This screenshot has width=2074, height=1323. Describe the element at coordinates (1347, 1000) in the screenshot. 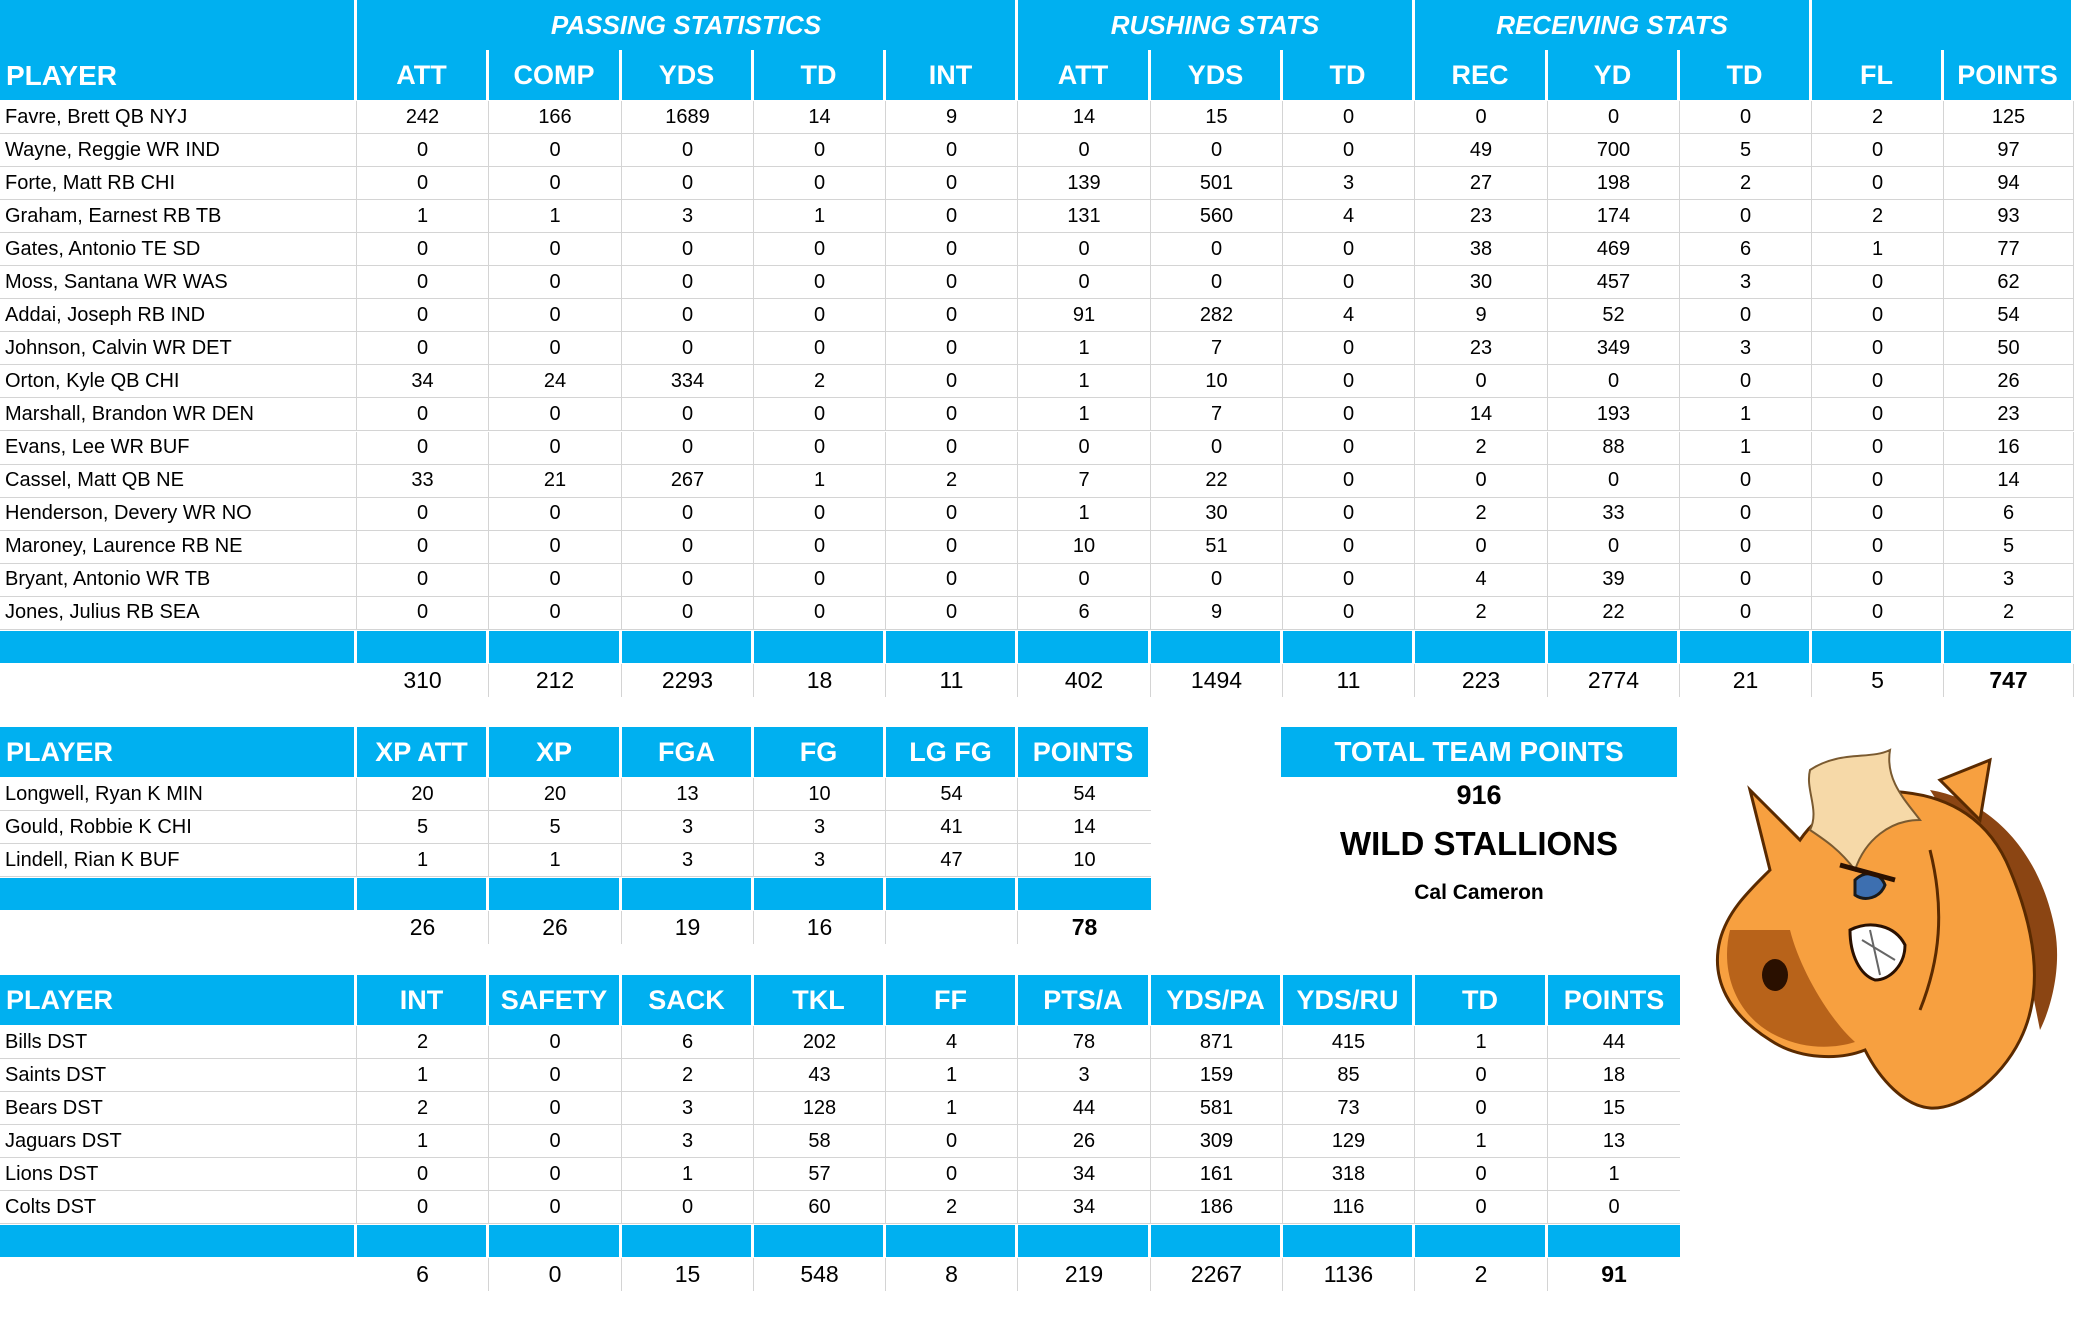

I see `defense-column-header: YDS/RU` at that location.